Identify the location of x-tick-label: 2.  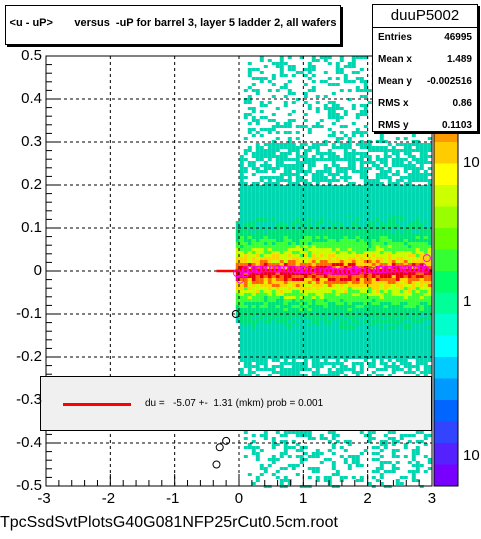
(367, 498).